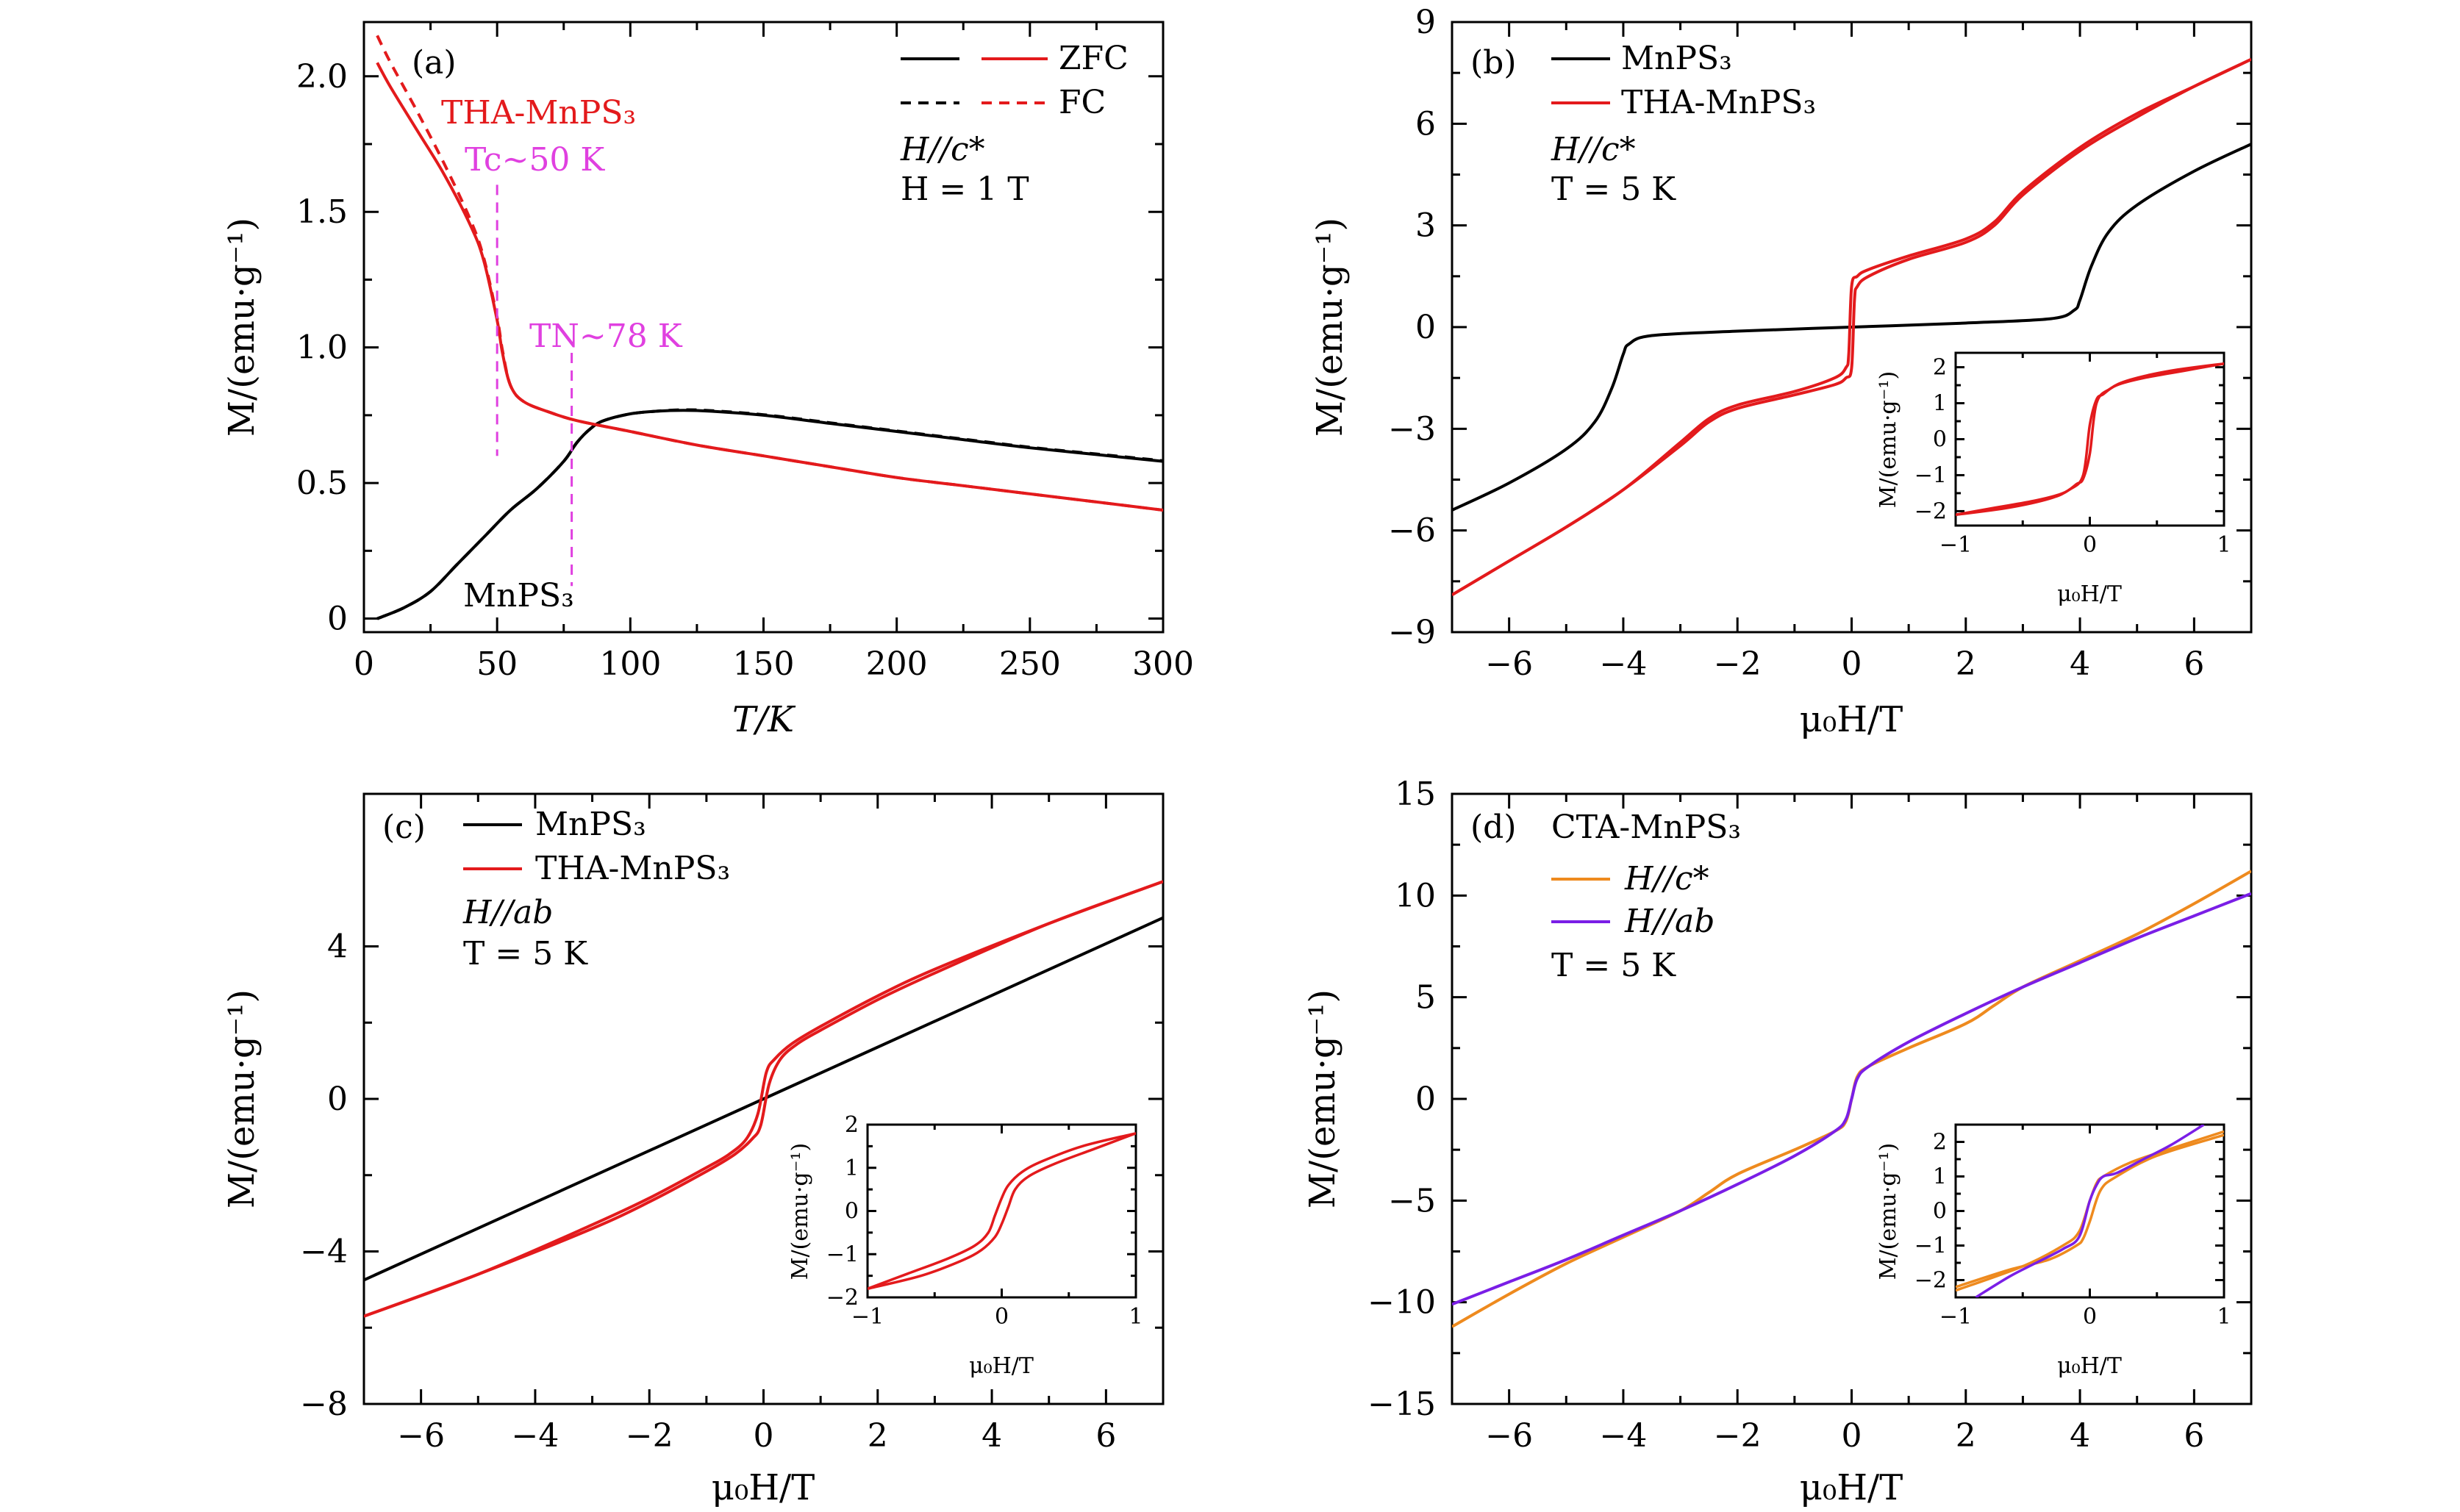 Image resolution: width=2460 pixels, height=1512 pixels. I want to click on panel-b-ytick-label: −9, so click(1412, 632).